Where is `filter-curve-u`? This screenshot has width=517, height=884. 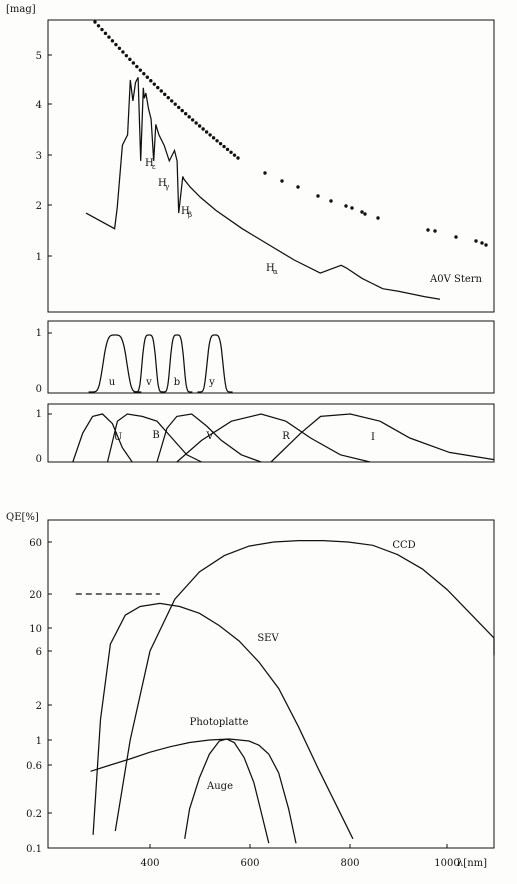
filter-curve-u is located at coordinates (115, 363).